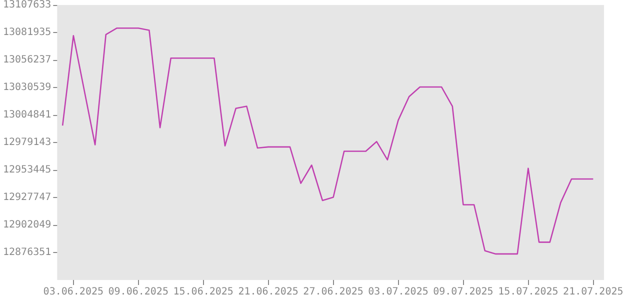 The height and width of the screenshot is (300, 640). What do you see at coordinates (73, 292) in the screenshot?
I see `x-tick-label: 03.06.2025` at bounding box center [73, 292].